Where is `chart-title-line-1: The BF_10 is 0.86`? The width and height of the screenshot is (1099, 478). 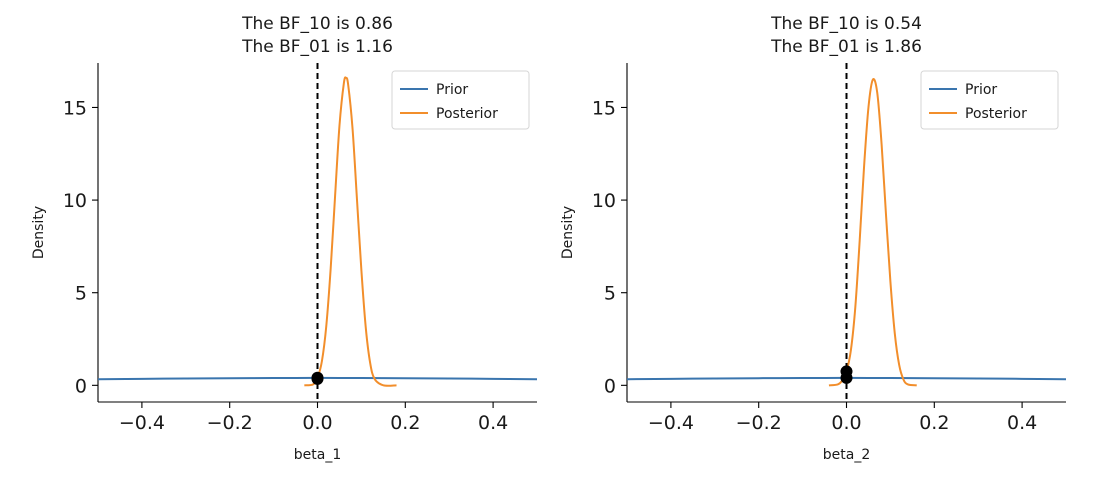 chart-title-line-1: The BF_10 is 0.86 is located at coordinates (317, 24).